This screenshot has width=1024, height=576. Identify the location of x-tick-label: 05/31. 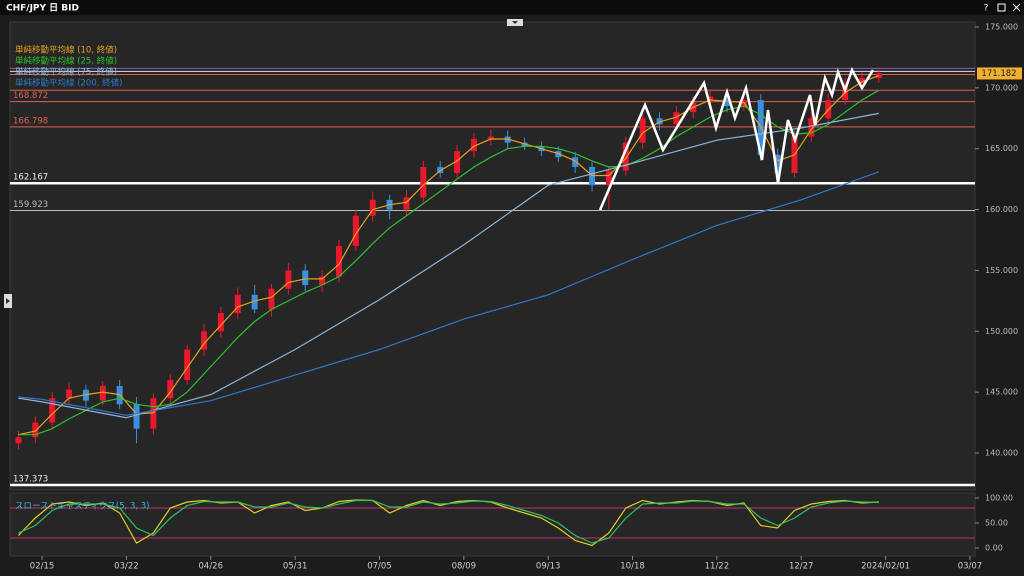
(295, 567).